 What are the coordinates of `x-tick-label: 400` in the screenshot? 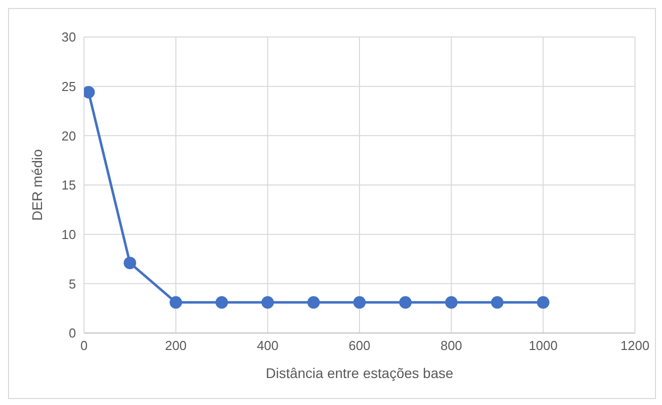 It's located at (267, 346).